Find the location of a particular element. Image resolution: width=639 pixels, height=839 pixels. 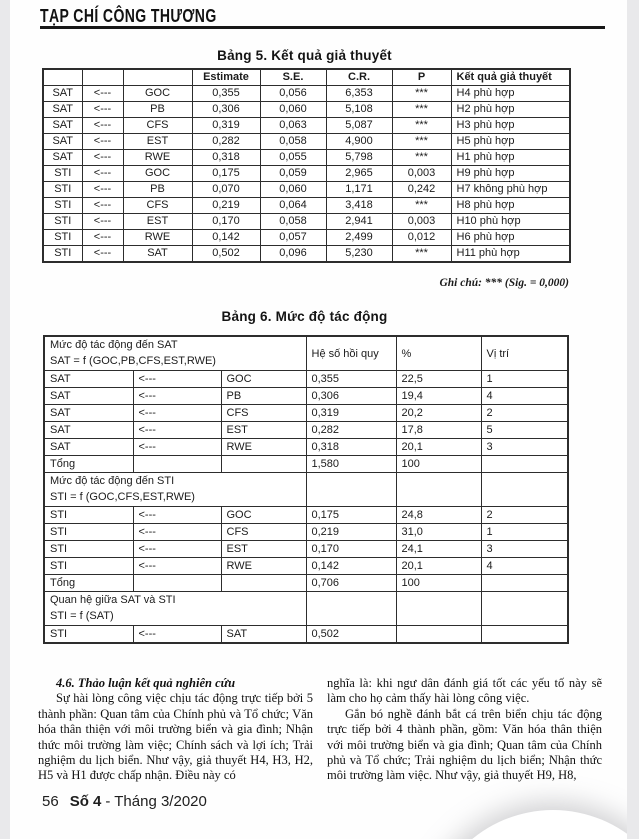

cell-coefficient: 0,319 is located at coordinates (351, 413).